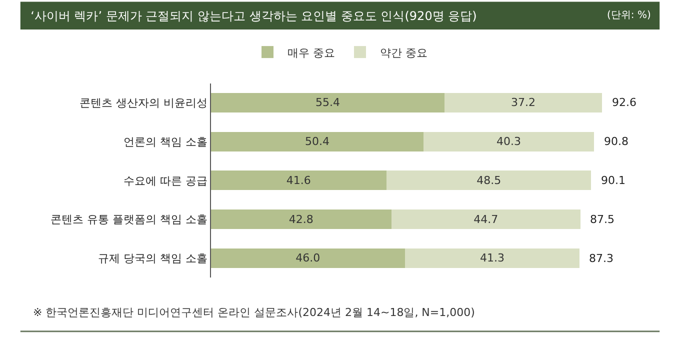 This screenshot has width=680, height=347. What do you see at coordinates (153, 259) in the screenshot?
I see `y-tick-label: 규제 당국의 책임 소홀` at bounding box center [153, 259].